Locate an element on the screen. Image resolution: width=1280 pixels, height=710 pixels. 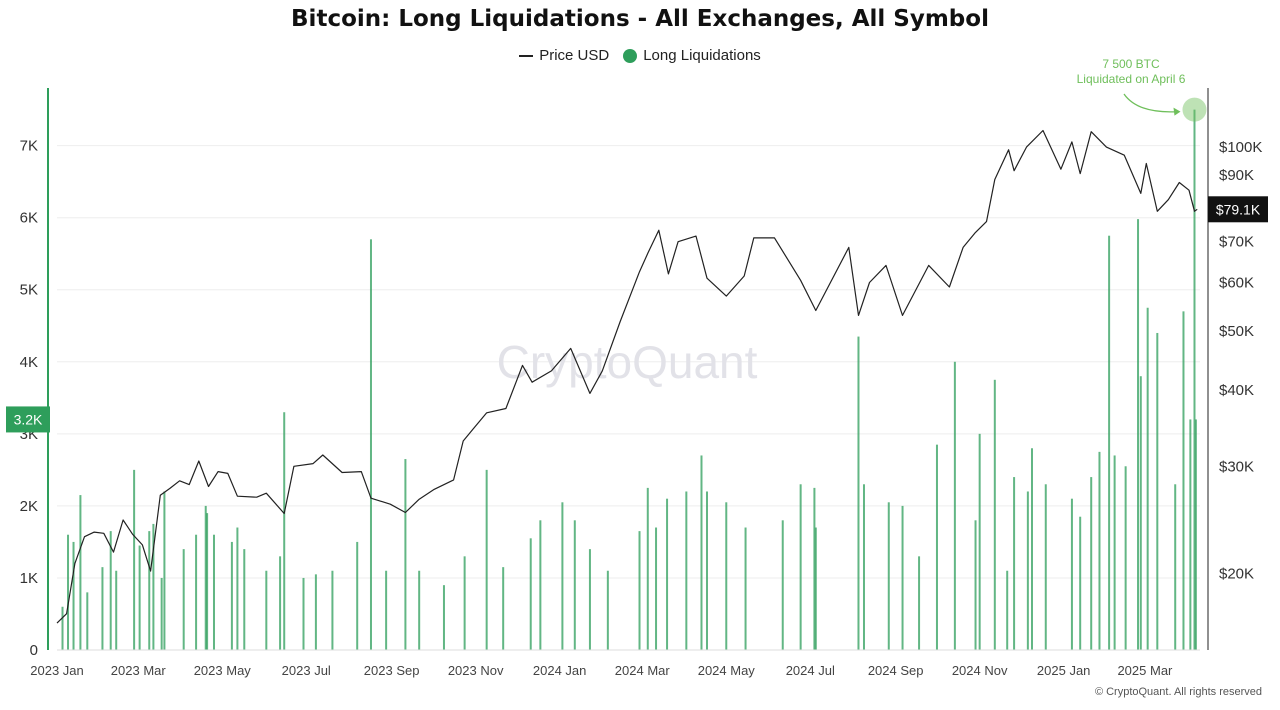
x-tick-label: 2024 Nov is located at coordinates (980, 670).